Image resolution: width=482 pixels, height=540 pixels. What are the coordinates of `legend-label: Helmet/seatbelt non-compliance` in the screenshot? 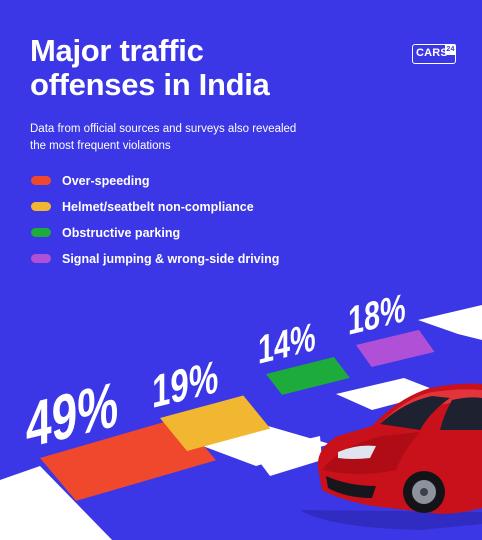 It's located at (158, 207).